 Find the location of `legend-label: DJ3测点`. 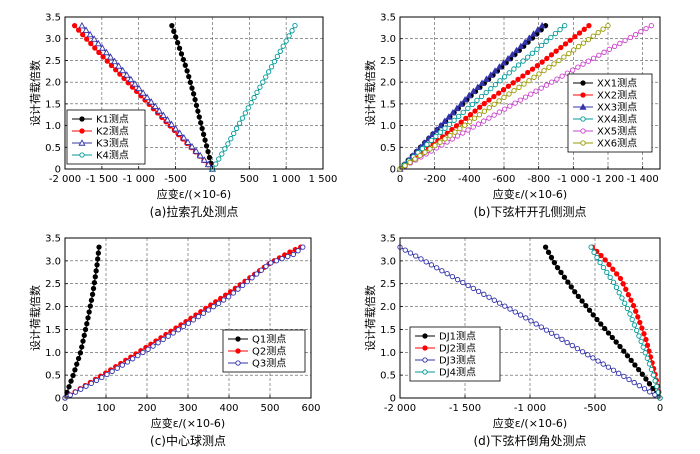

legend-label: DJ3测点 is located at coordinates (457, 360).